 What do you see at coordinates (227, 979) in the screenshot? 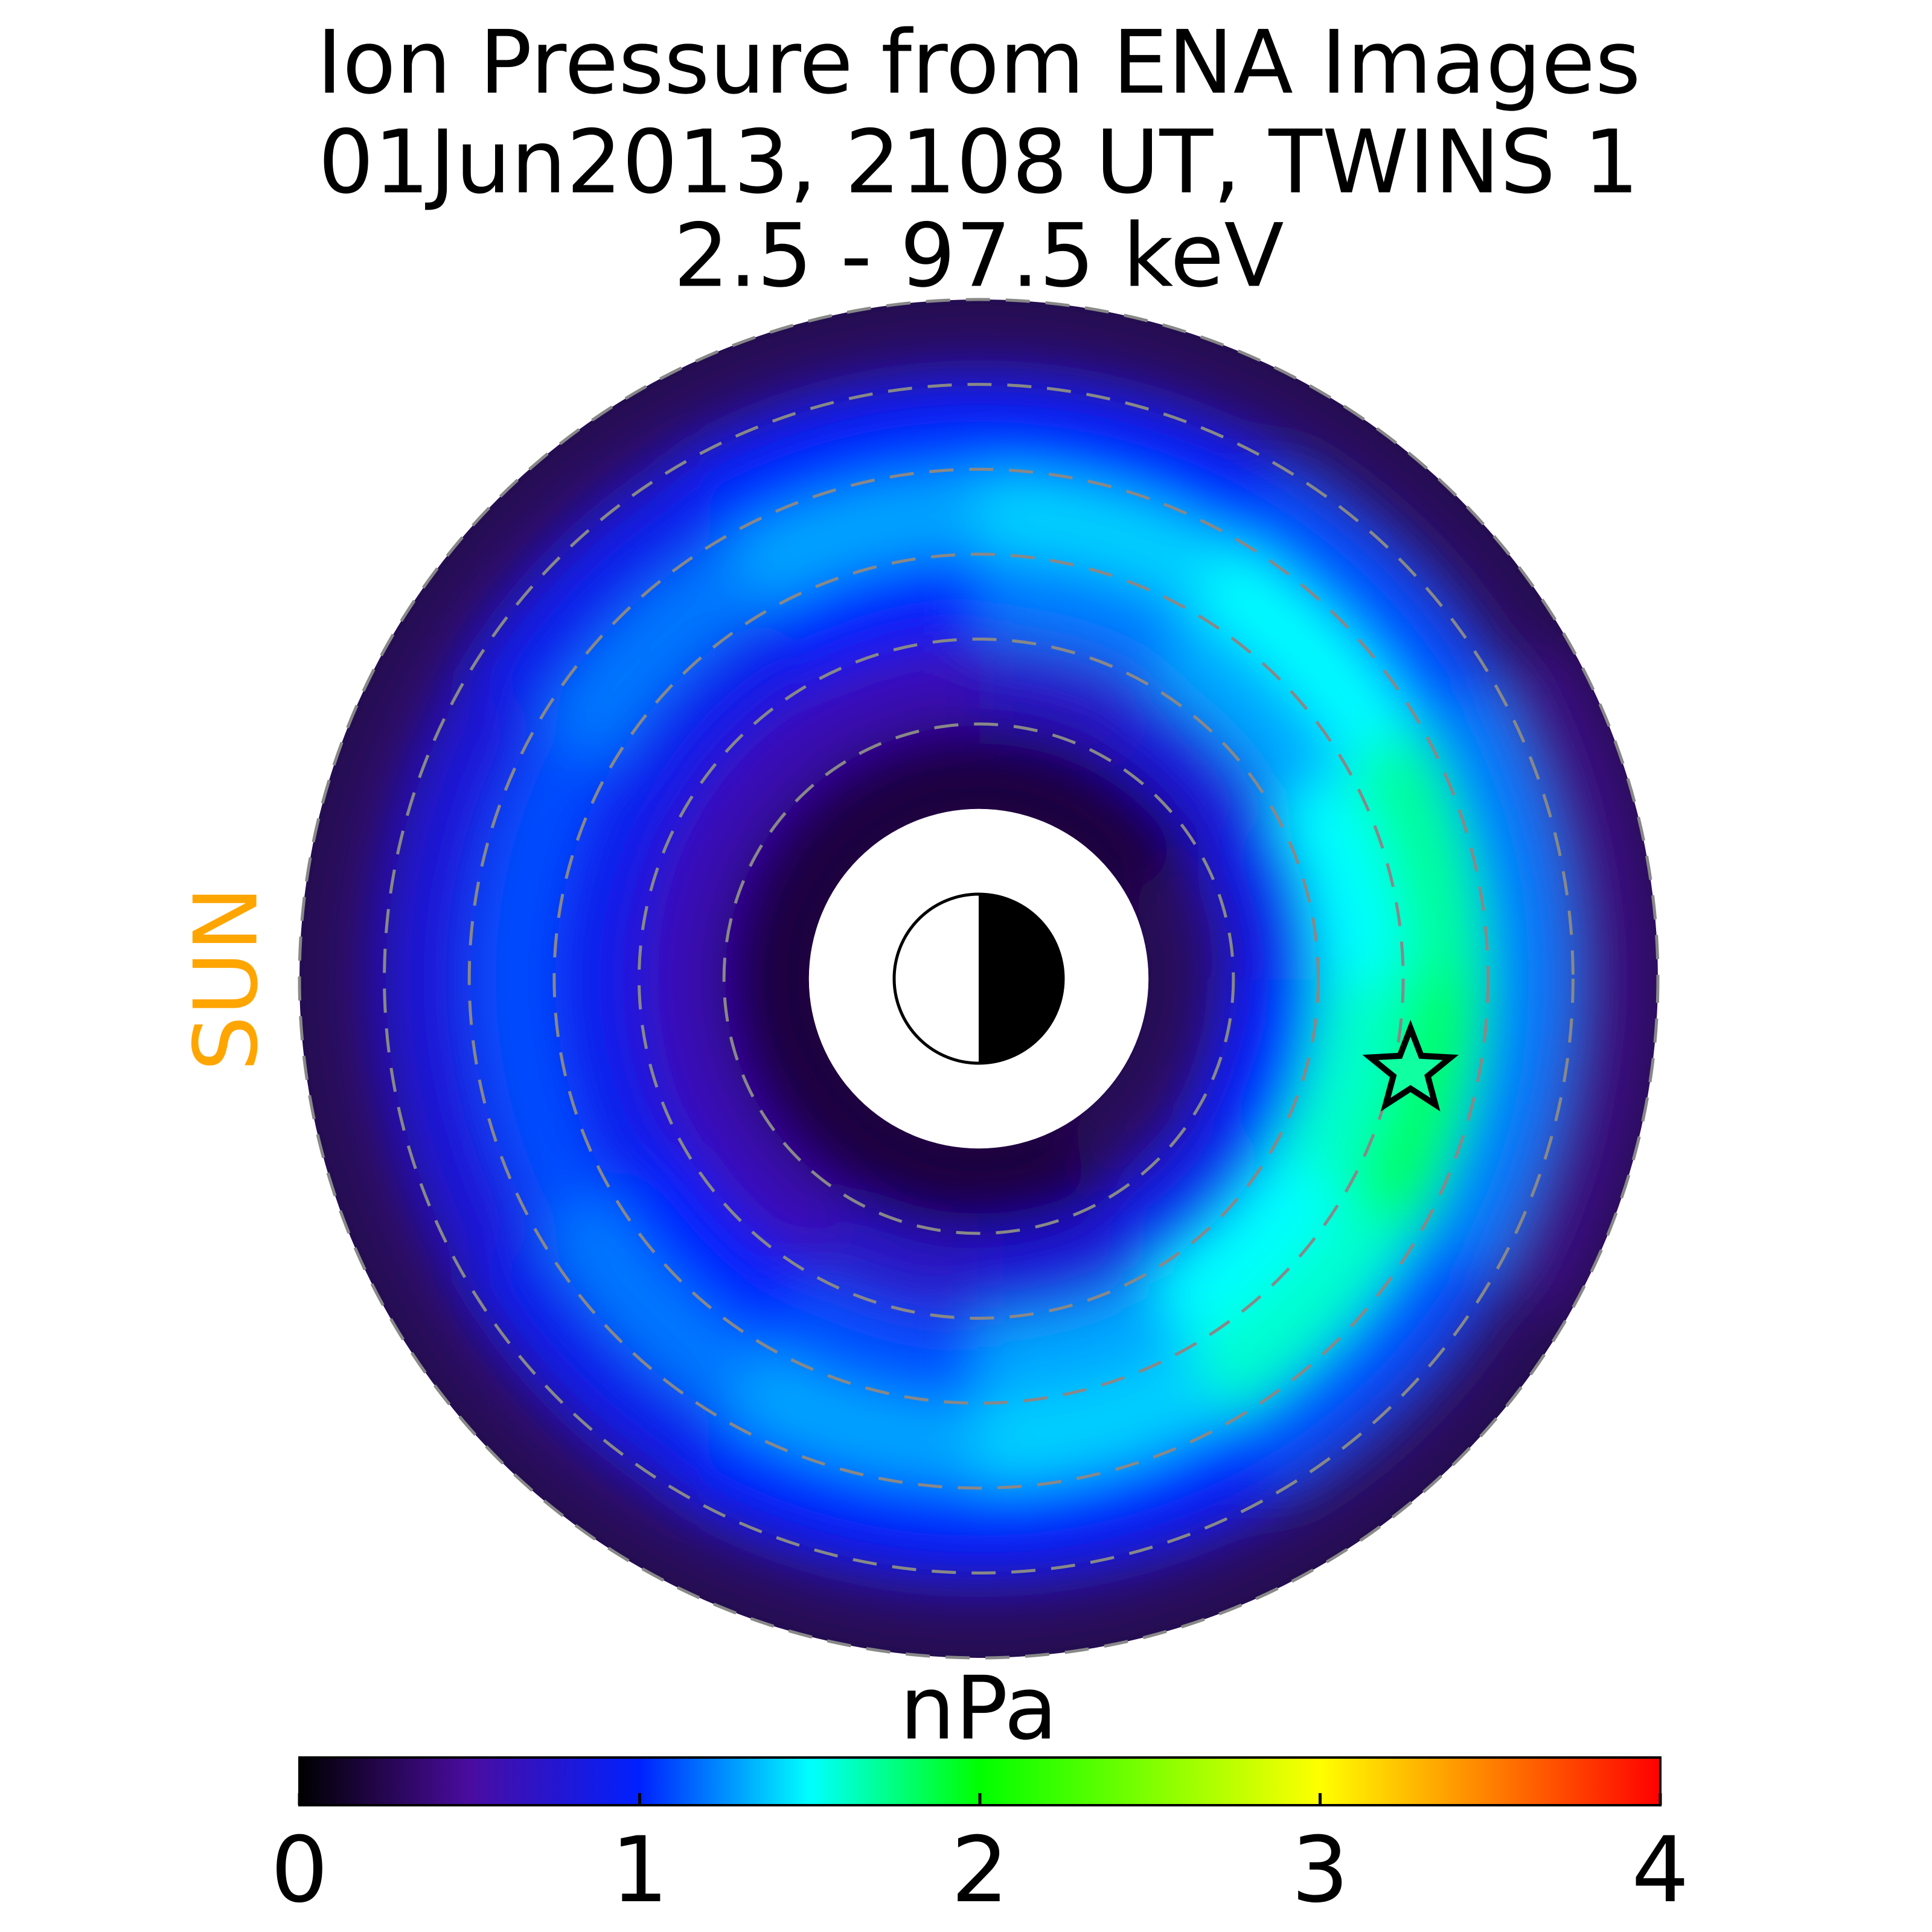
I see `sun-label: SUN` at bounding box center [227, 979].